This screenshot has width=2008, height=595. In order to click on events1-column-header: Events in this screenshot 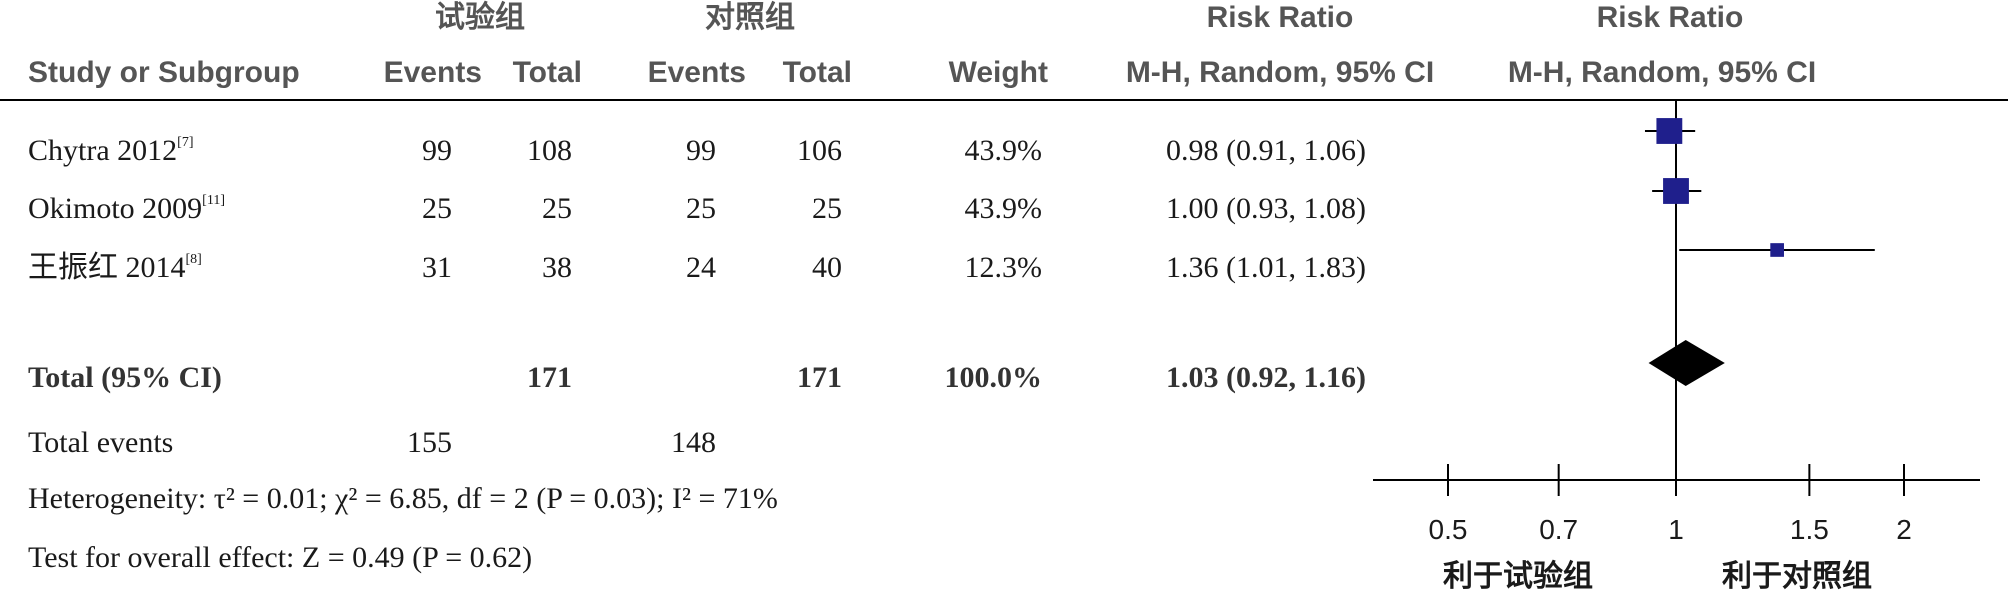, I will do `click(432, 72)`.